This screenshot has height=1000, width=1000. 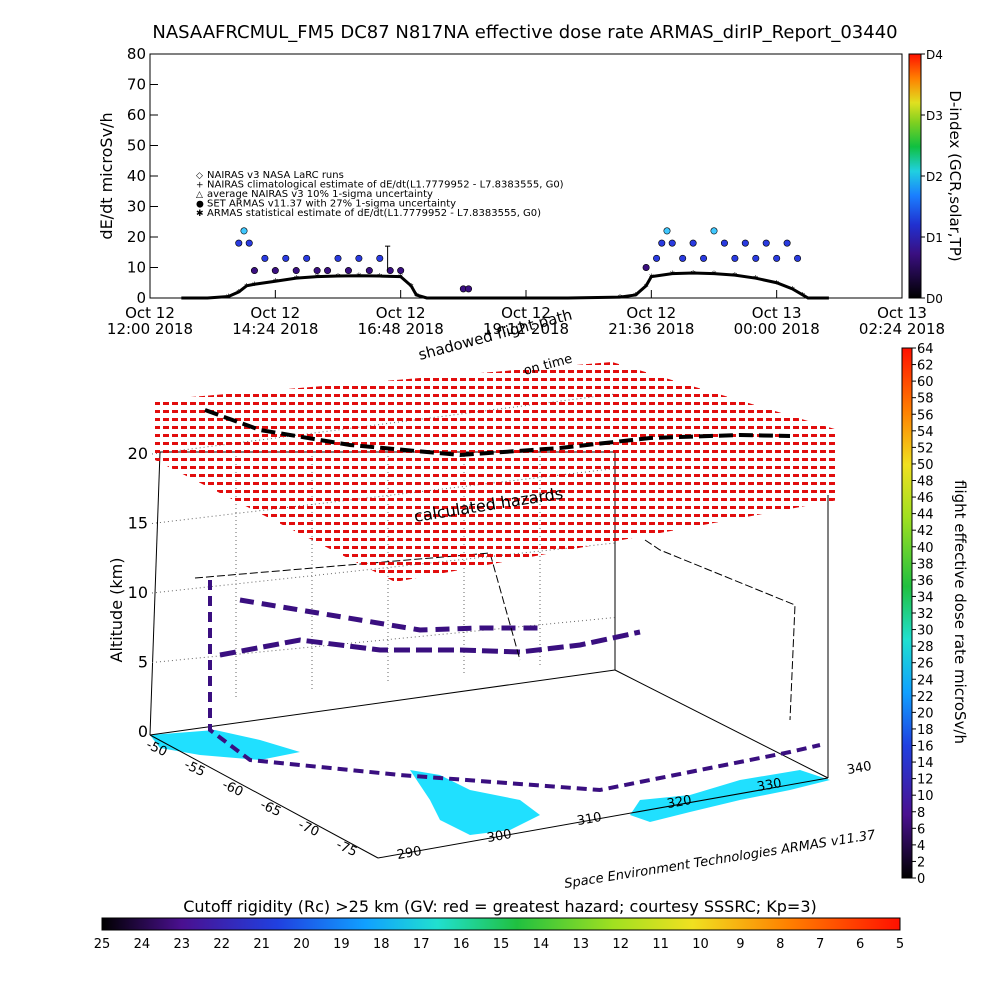 What do you see at coordinates (960, 612) in the screenshot?
I see `dose-rate-axis-title: flight effective dose rate microSv/h` at bounding box center [960, 612].